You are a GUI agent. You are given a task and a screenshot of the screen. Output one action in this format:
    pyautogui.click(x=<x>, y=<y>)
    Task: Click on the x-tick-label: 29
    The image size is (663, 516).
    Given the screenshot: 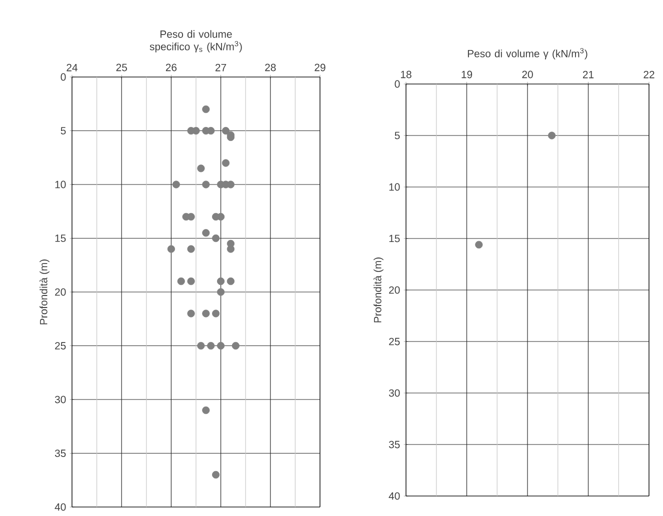 What is the action you would take?
    pyautogui.click(x=320, y=68)
    